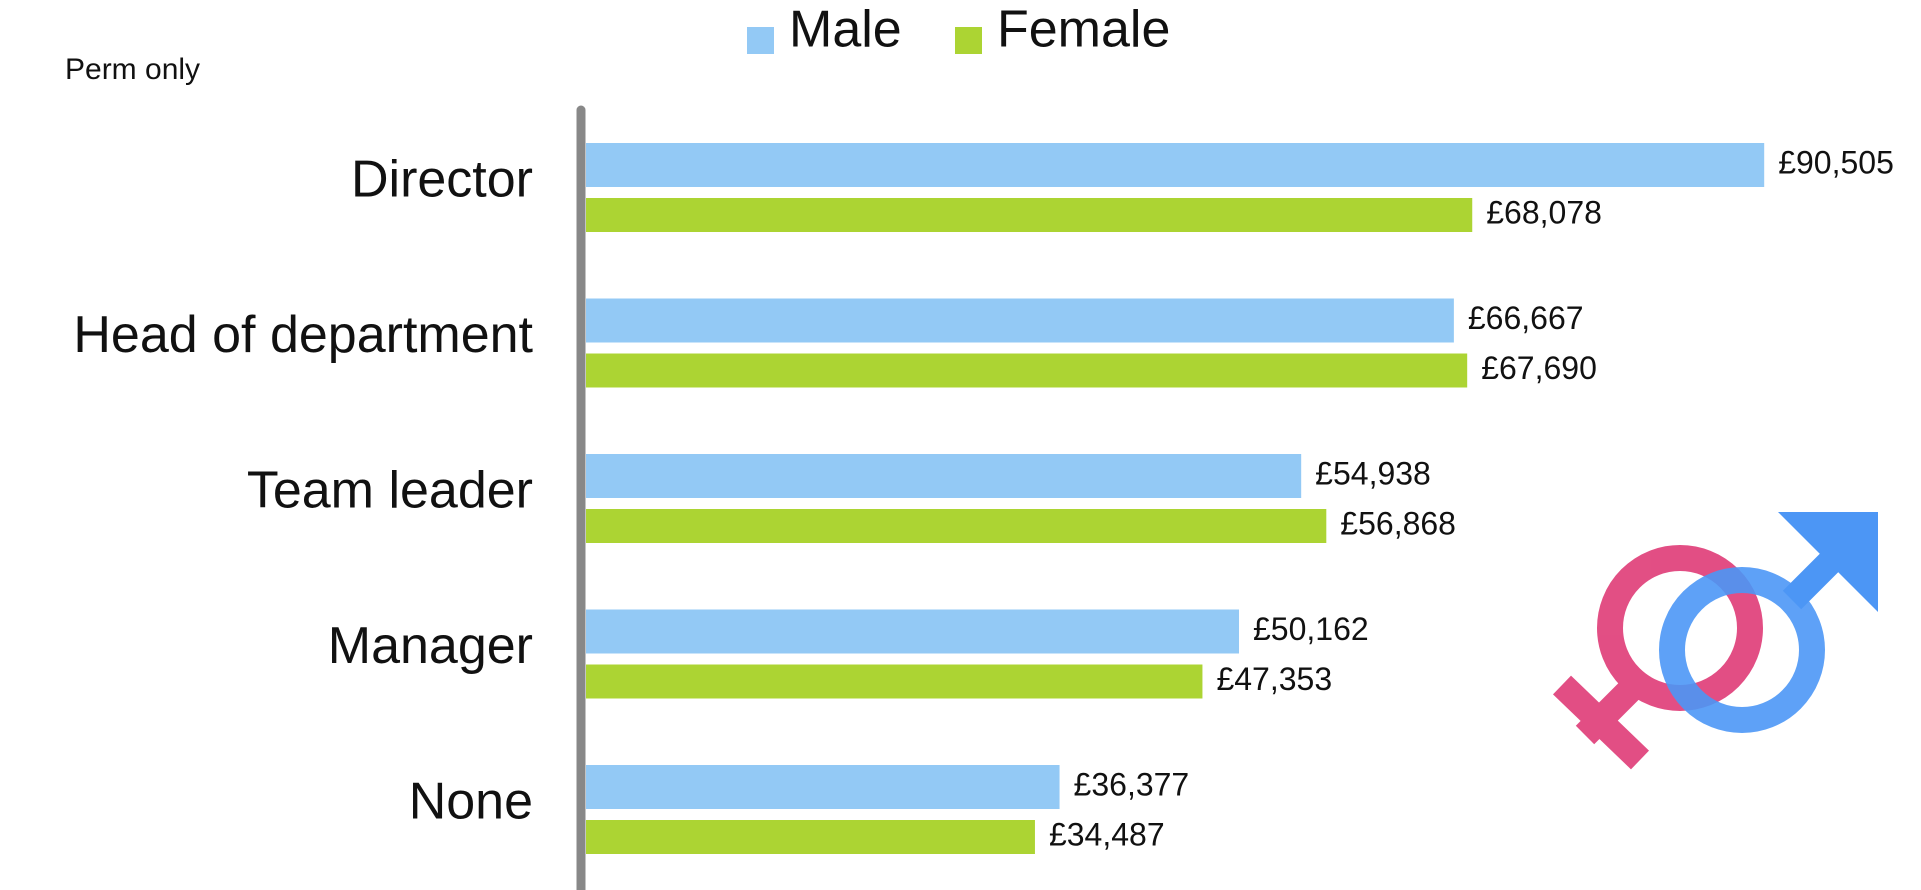 This screenshot has width=1921, height=890. I want to click on category-label: Director, so click(442, 180).